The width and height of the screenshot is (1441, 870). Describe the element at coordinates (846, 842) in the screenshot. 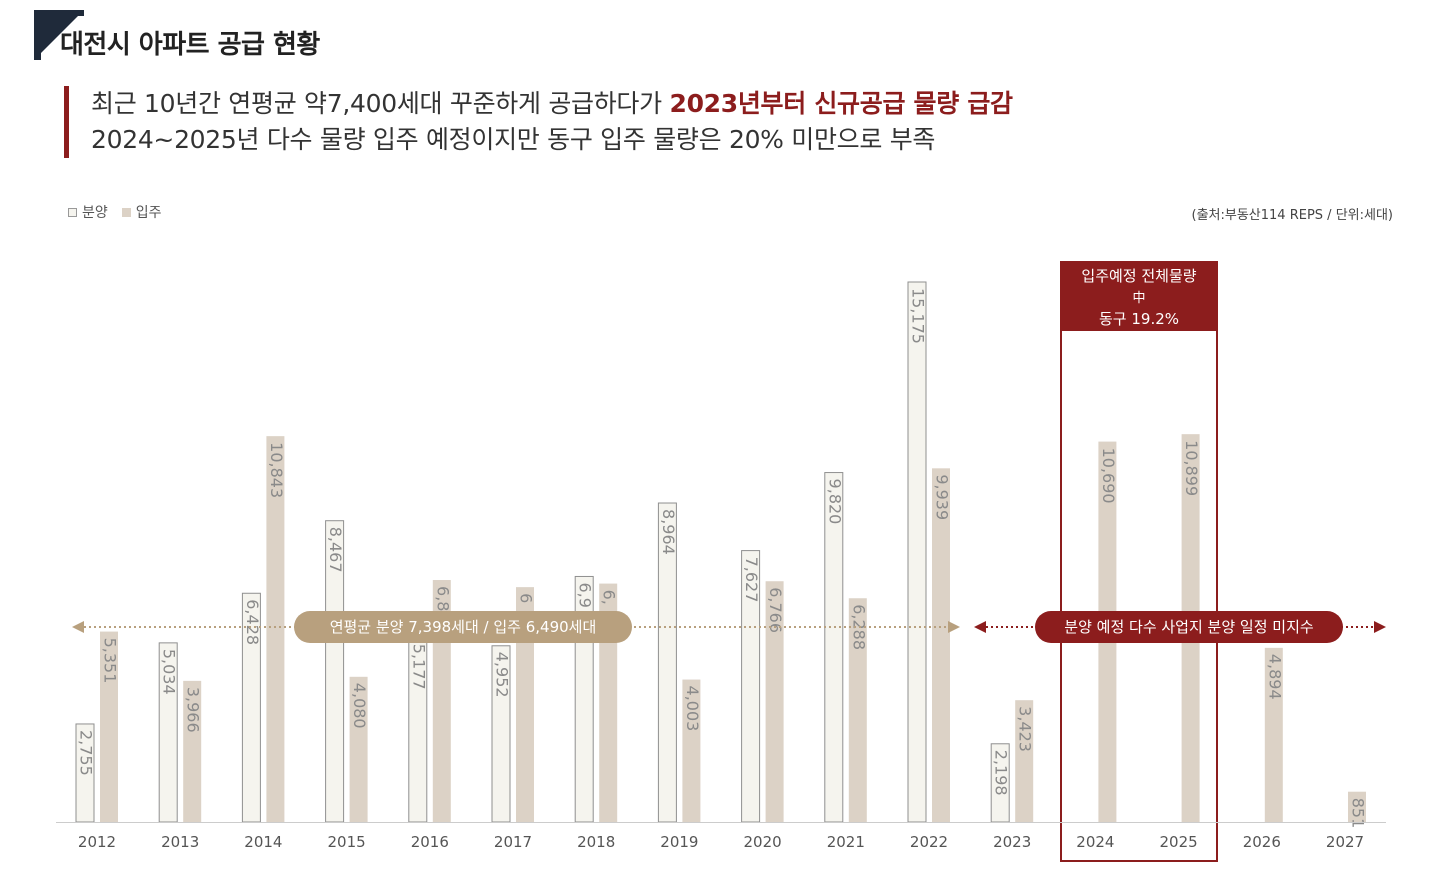

I see `x-tick-label: 2021` at that location.